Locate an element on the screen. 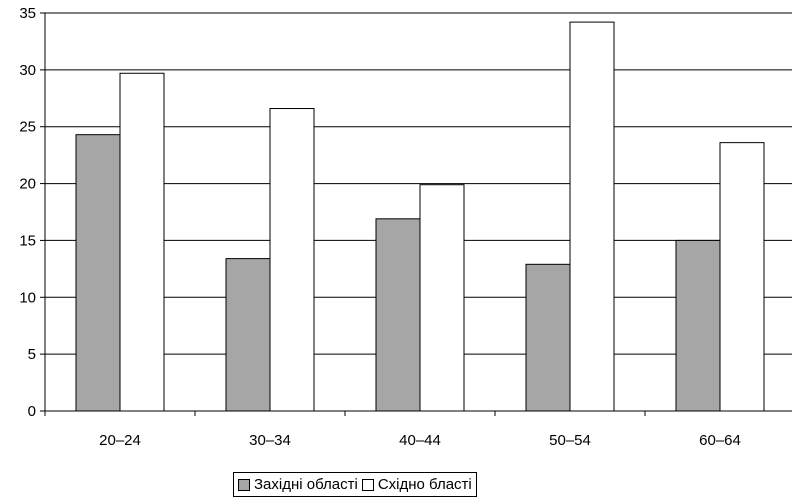 The image size is (792, 503). y-tick-label: 25 is located at coordinates (27, 127).